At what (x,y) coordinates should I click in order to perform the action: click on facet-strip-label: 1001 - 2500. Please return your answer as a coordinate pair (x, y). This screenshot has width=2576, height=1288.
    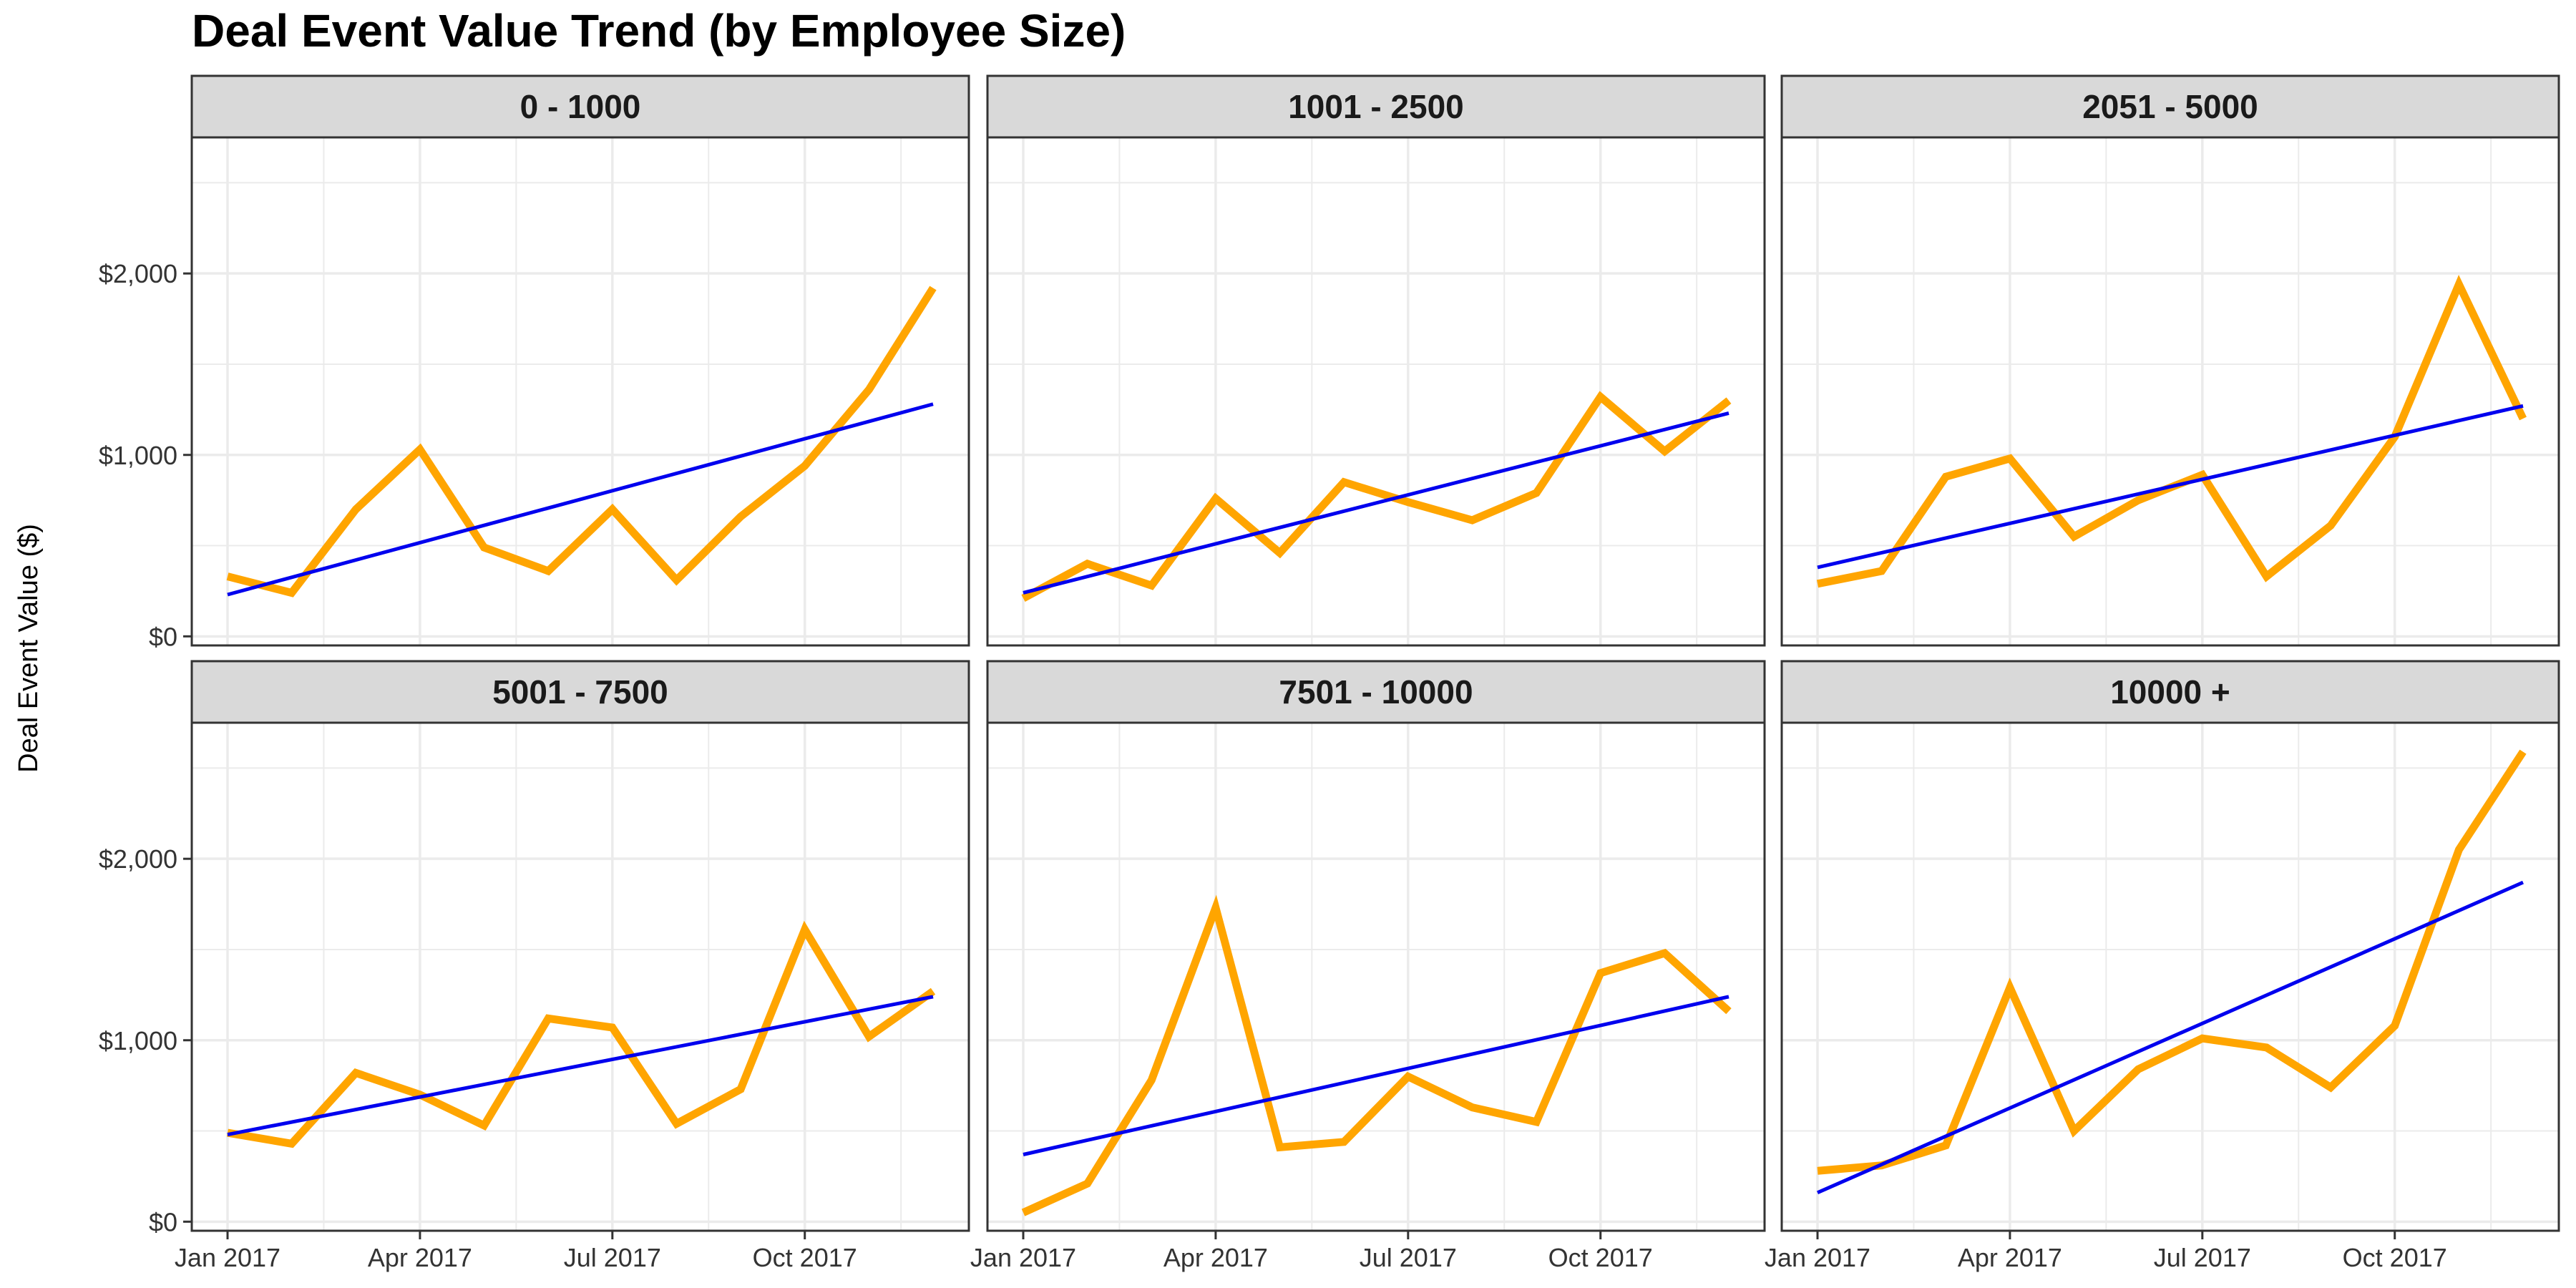
    Looking at the image, I should click on (1376, 106).